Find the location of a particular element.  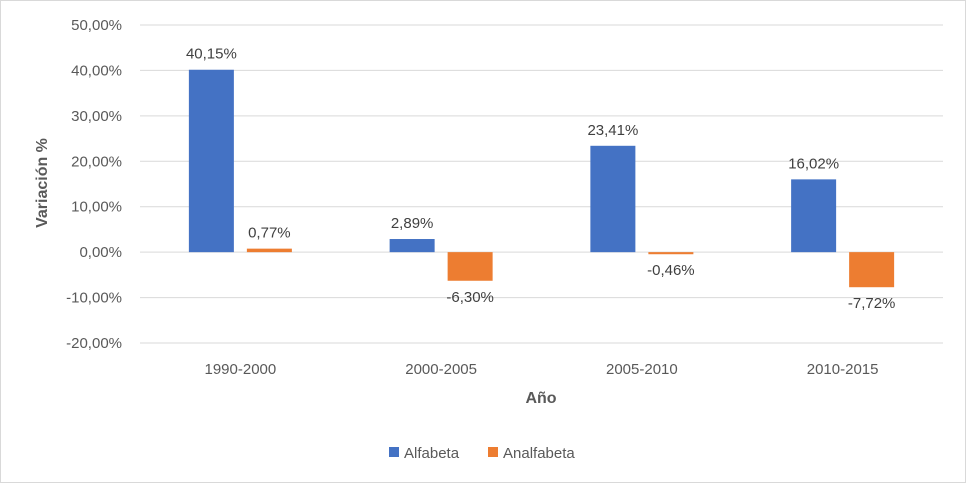

data-label: 0,77% is located at coordinates (269, 233).